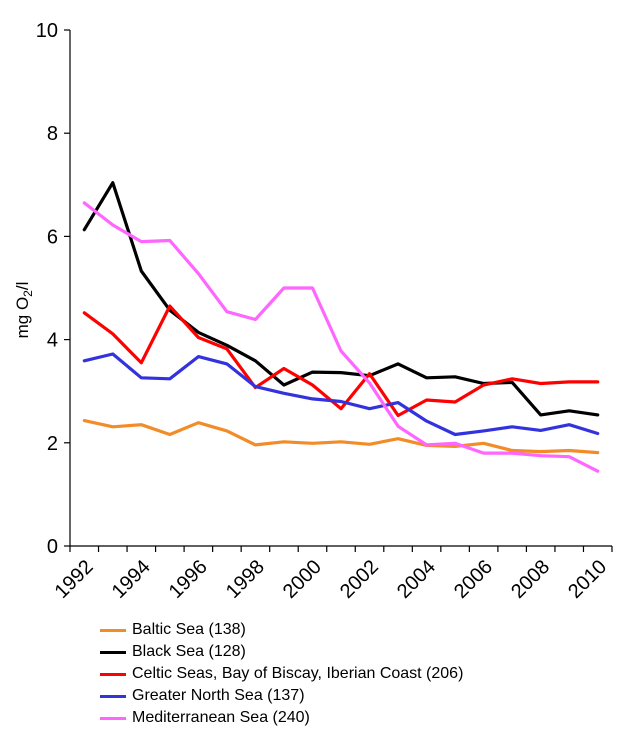 This screenshot has height=733, width=637. What do you see at coordinates (218, 695) in the screenshot?
I see `legend-label: Greater North Sea (137)` at bounding box center [218, 695].